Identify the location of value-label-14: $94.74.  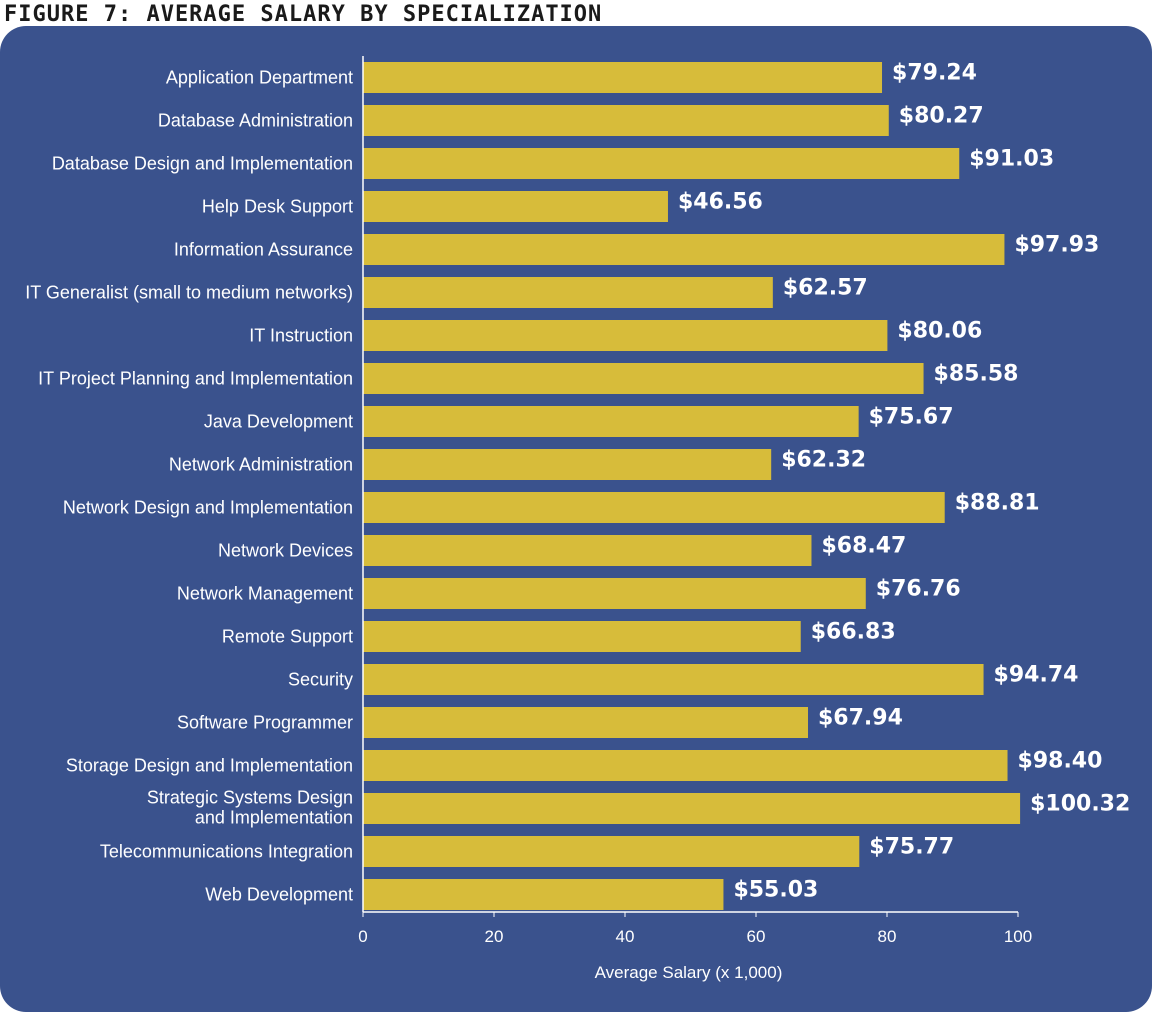
(1036, 675).